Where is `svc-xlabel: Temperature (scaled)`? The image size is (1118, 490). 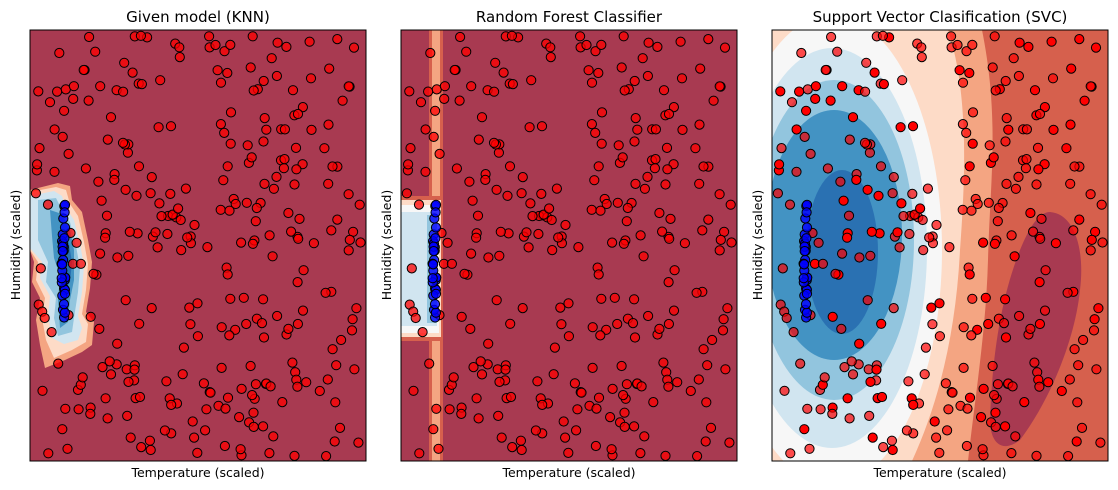 svc-xlabel: Temperature (scaled) is located at coordinates (939, 472).